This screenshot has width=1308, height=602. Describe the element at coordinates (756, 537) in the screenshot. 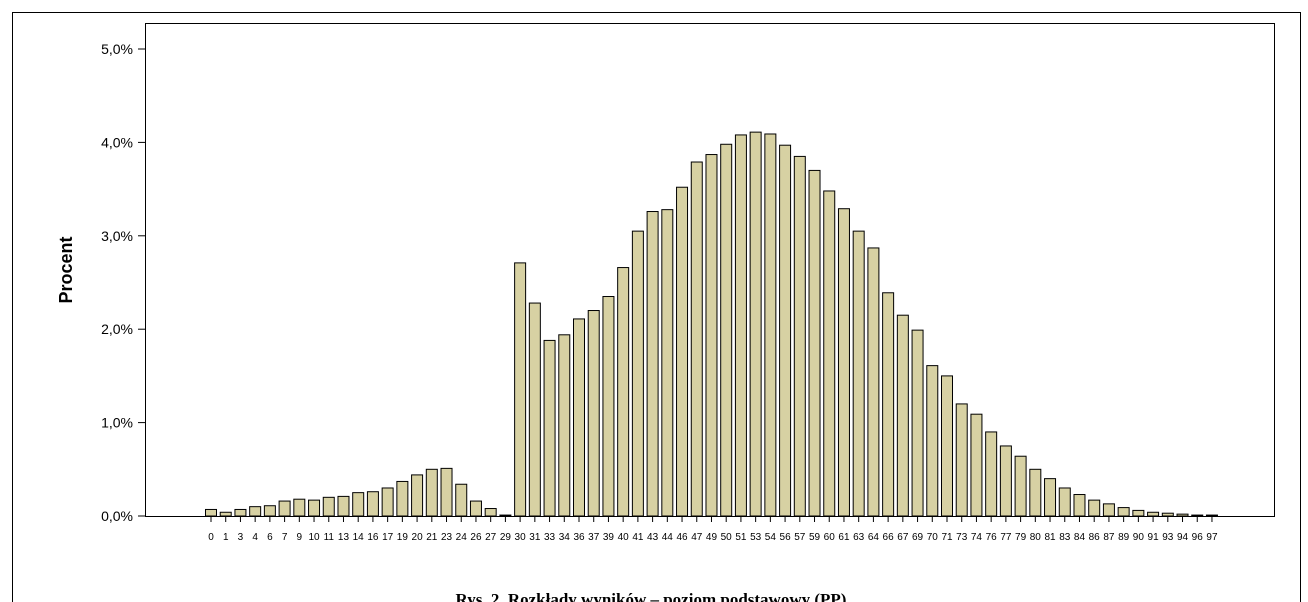

I see `x-tick-label: 53` at that location.